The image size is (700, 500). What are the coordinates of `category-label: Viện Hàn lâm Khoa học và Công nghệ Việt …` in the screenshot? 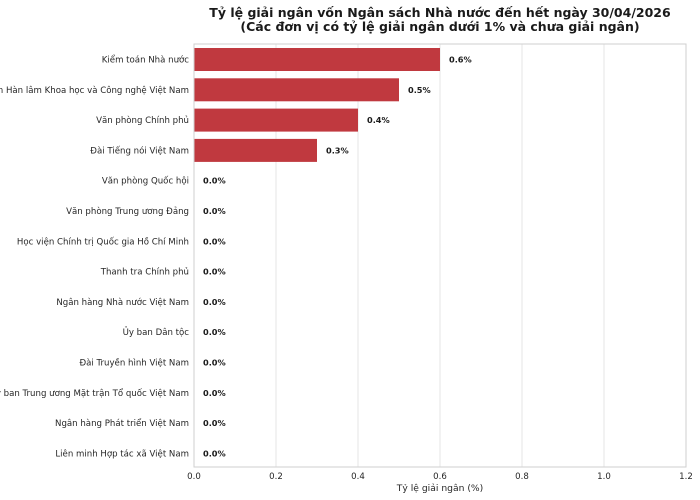 It's located at (94, 90).